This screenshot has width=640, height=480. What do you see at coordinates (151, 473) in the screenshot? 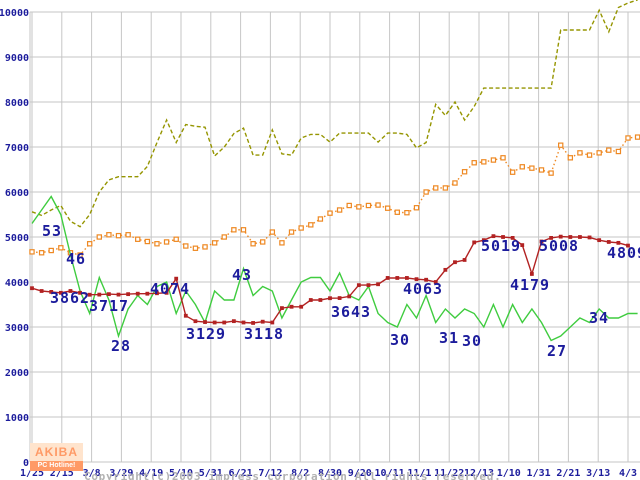
I see `x-tick-label: 4/19` at bounding box center [151, 473].